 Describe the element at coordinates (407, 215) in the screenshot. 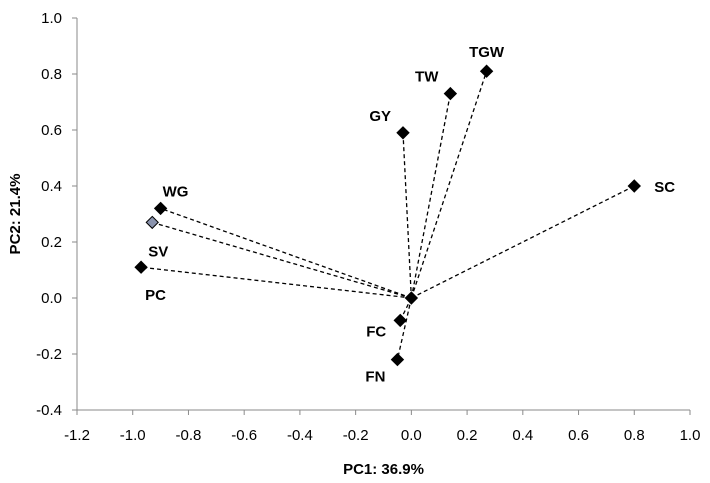

I see `vector-line-gy` at that location.